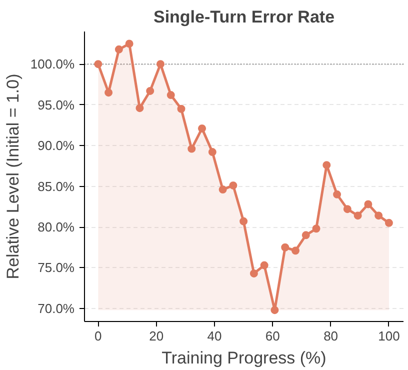 This screenshot has height=370, width=408. What do you see at coordinates (56, 268) in the screenshot?
I see `y-tick-label: 75.0%` at bounding box center [56, 268].